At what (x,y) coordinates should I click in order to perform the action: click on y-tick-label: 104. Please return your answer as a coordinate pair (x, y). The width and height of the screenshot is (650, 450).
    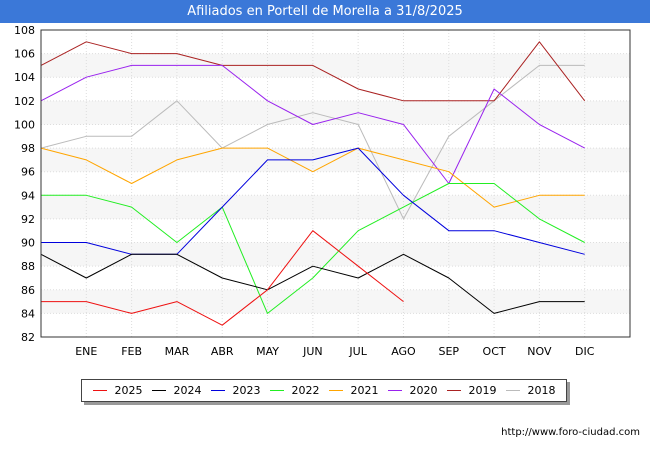
    Looking at the image, I should click on (24, 77).